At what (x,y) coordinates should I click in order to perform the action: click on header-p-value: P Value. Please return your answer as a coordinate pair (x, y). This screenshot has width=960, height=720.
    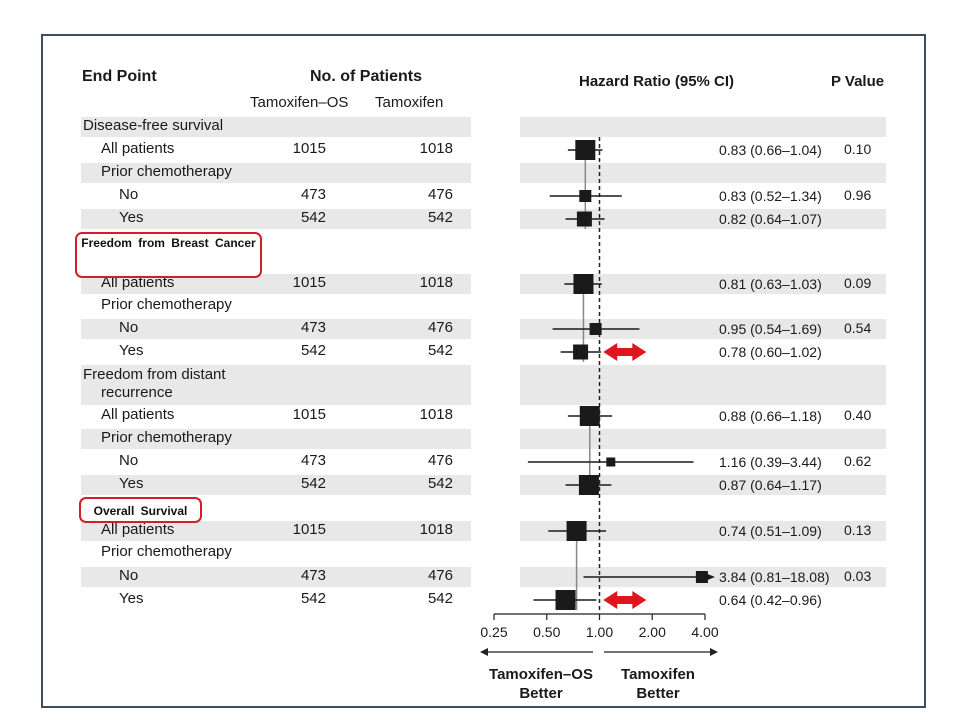
    Looking at the image, I should click on (858, 81).